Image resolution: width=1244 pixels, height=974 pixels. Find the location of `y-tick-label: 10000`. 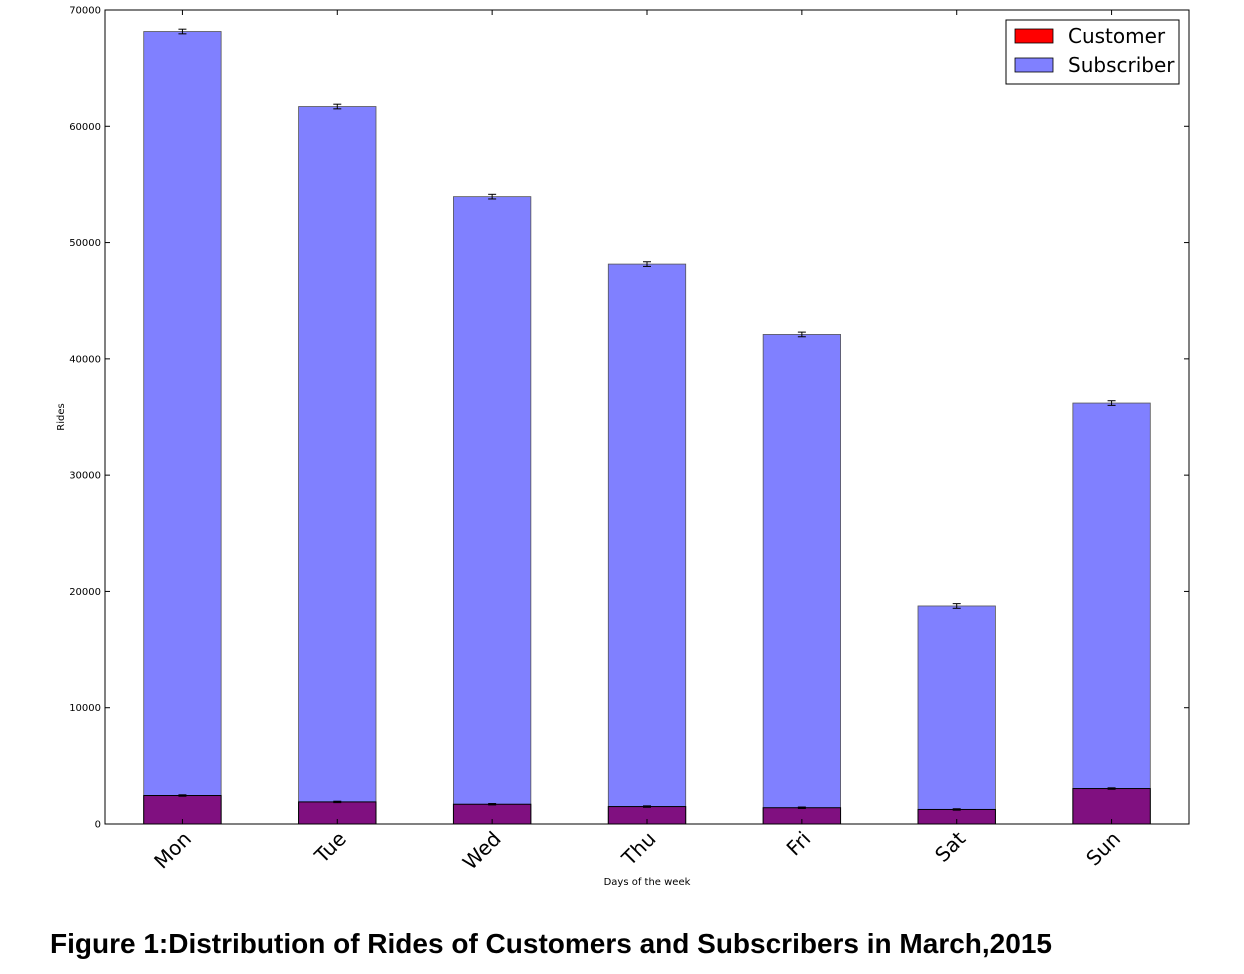

y-tick-label: 10000 is located at coordinates (85, 708).